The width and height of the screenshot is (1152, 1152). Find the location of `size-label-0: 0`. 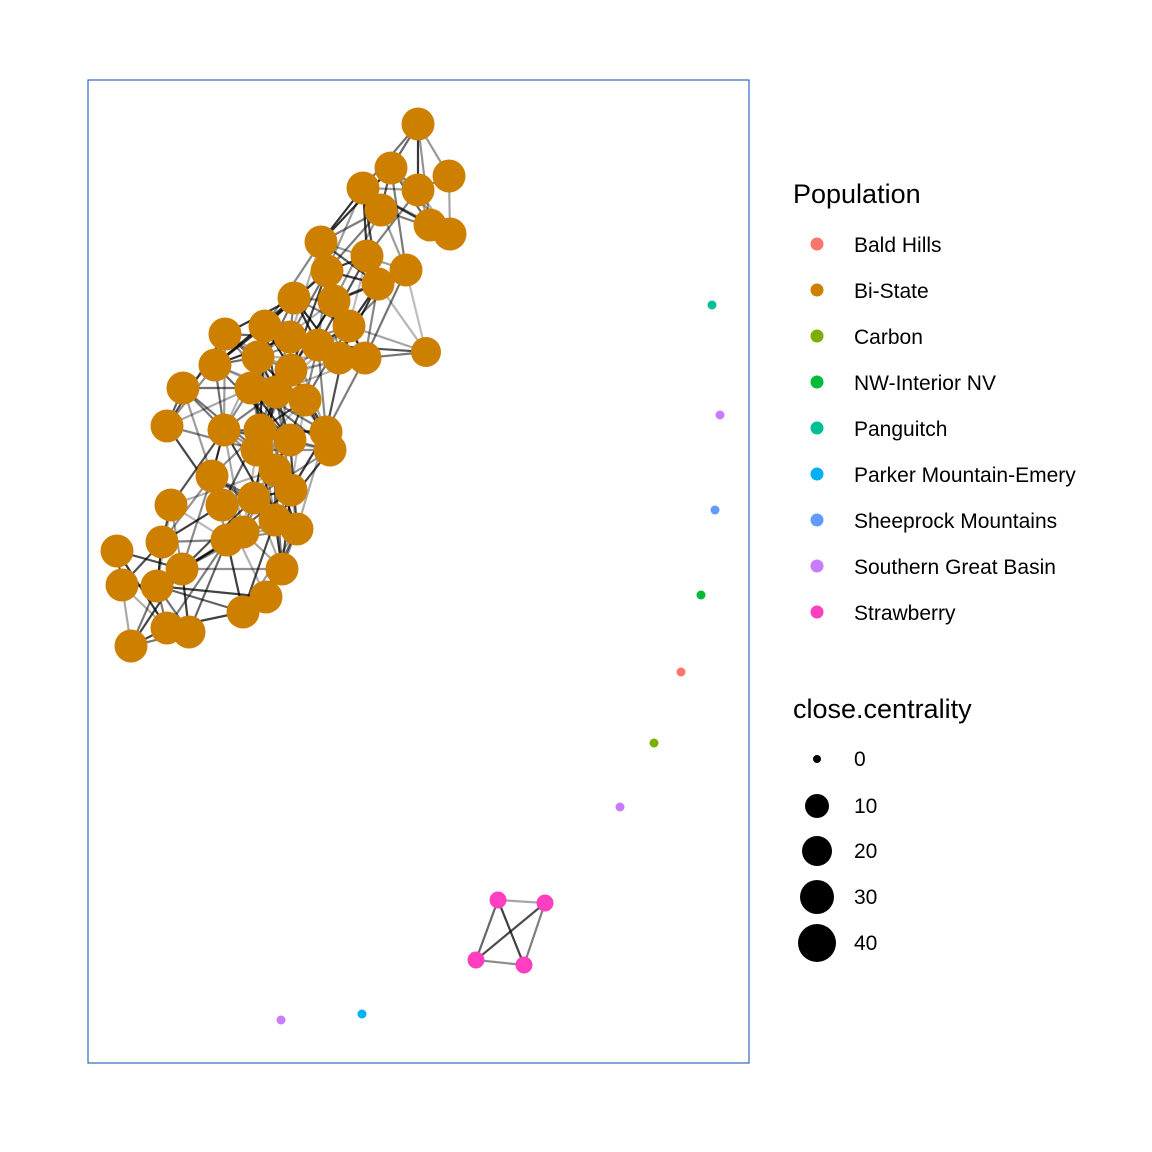

size-label-0: 0 is located at coordinates (860, 759).